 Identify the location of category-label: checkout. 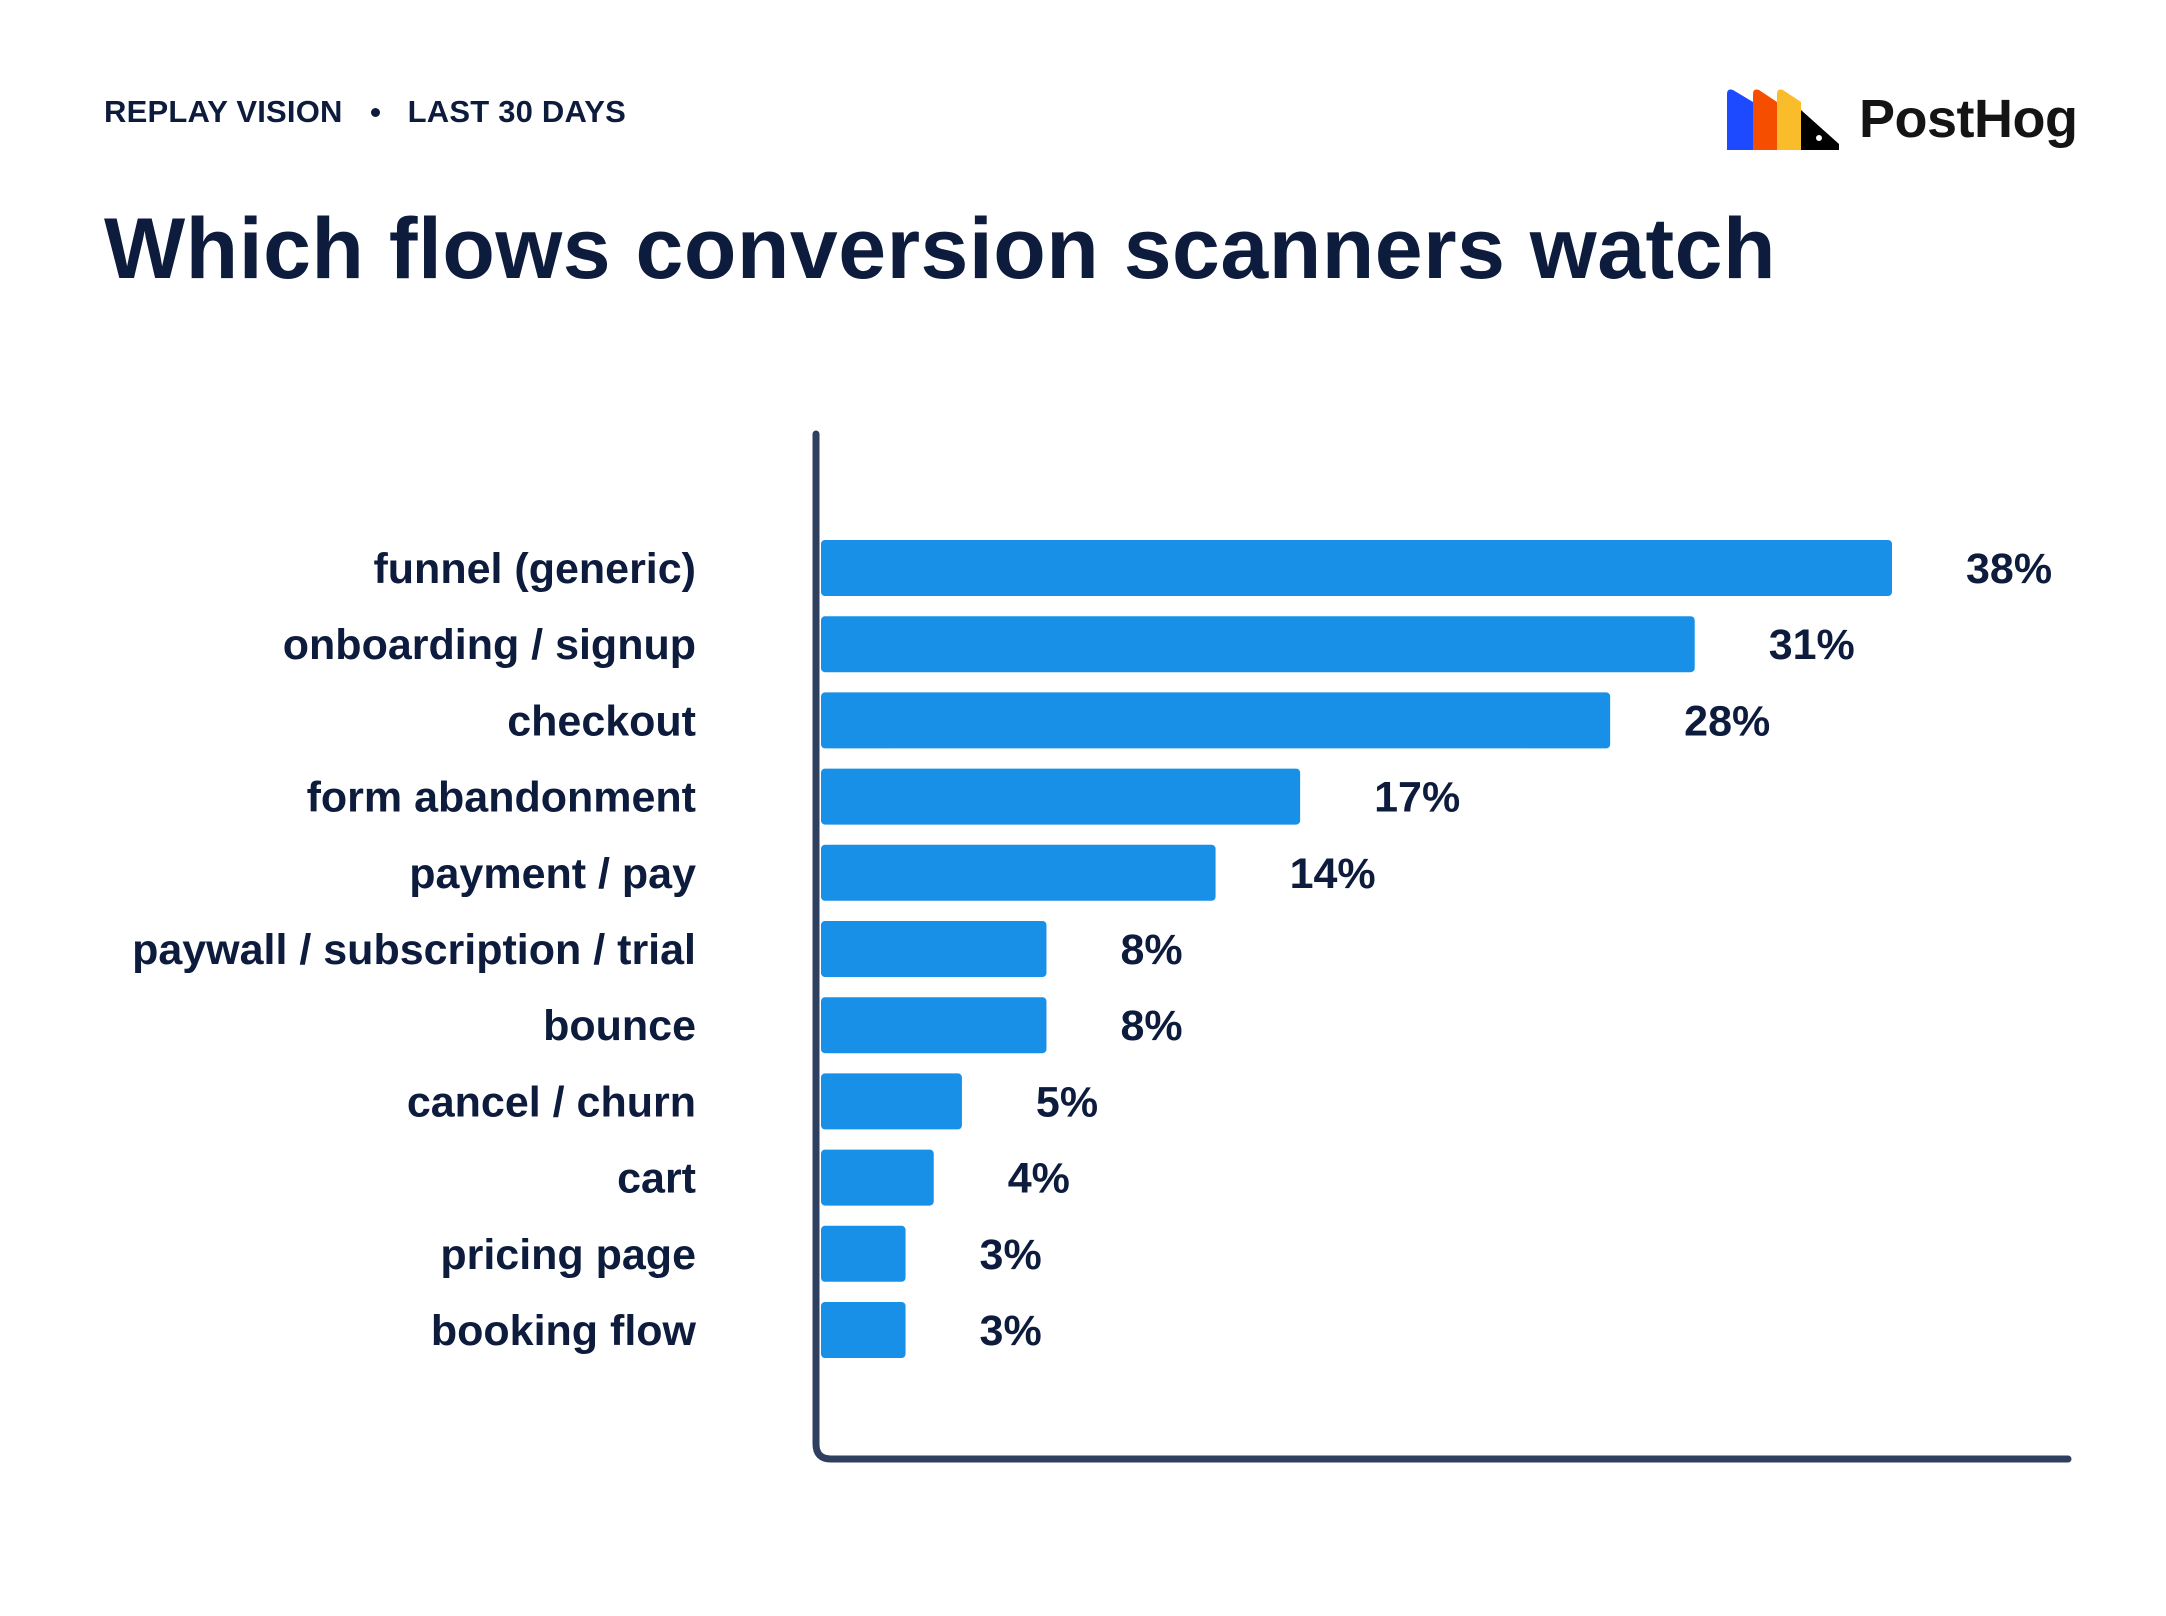
(601, 721).